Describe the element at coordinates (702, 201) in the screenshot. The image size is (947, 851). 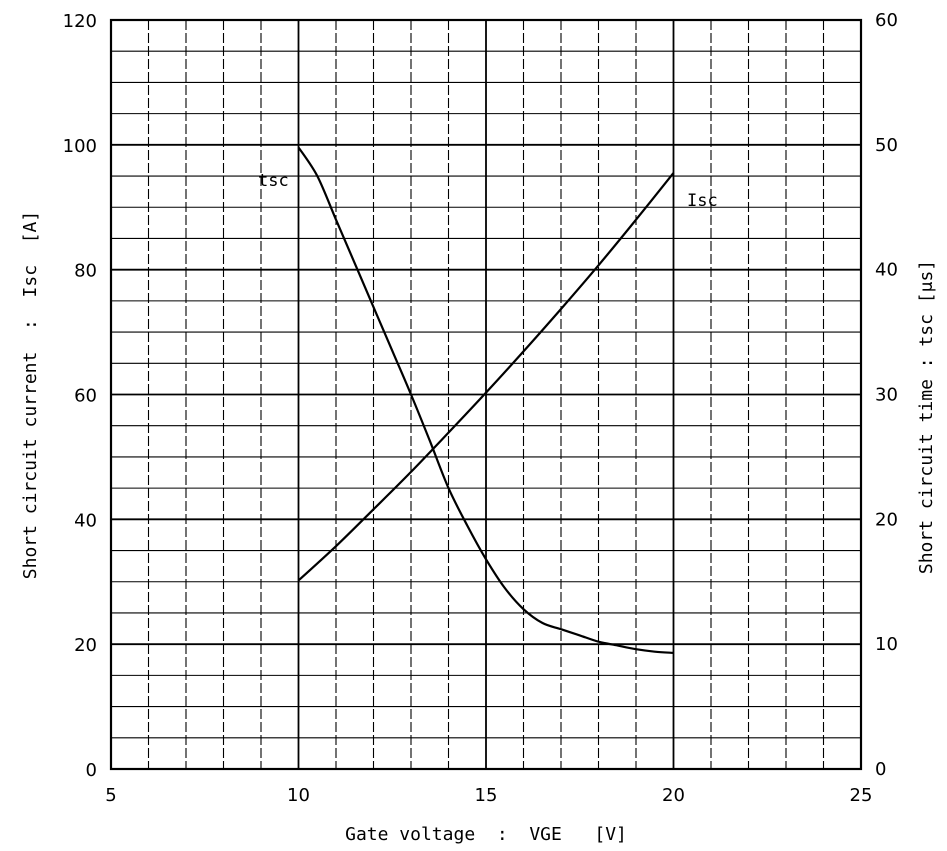
I see `isc-curve-label: Isc` at that location.